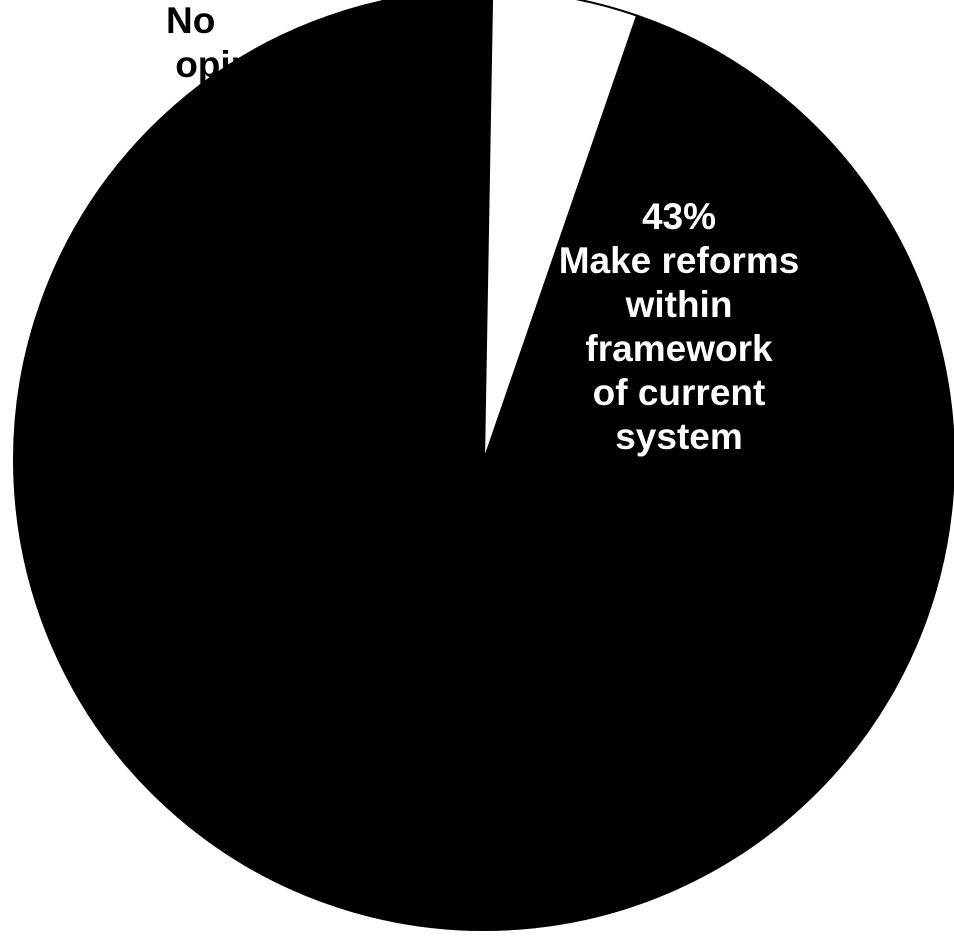  Describe the element at coordinates (679, 392) in the screenshot. I see `slice-category-label-0-3: of current` at that location.